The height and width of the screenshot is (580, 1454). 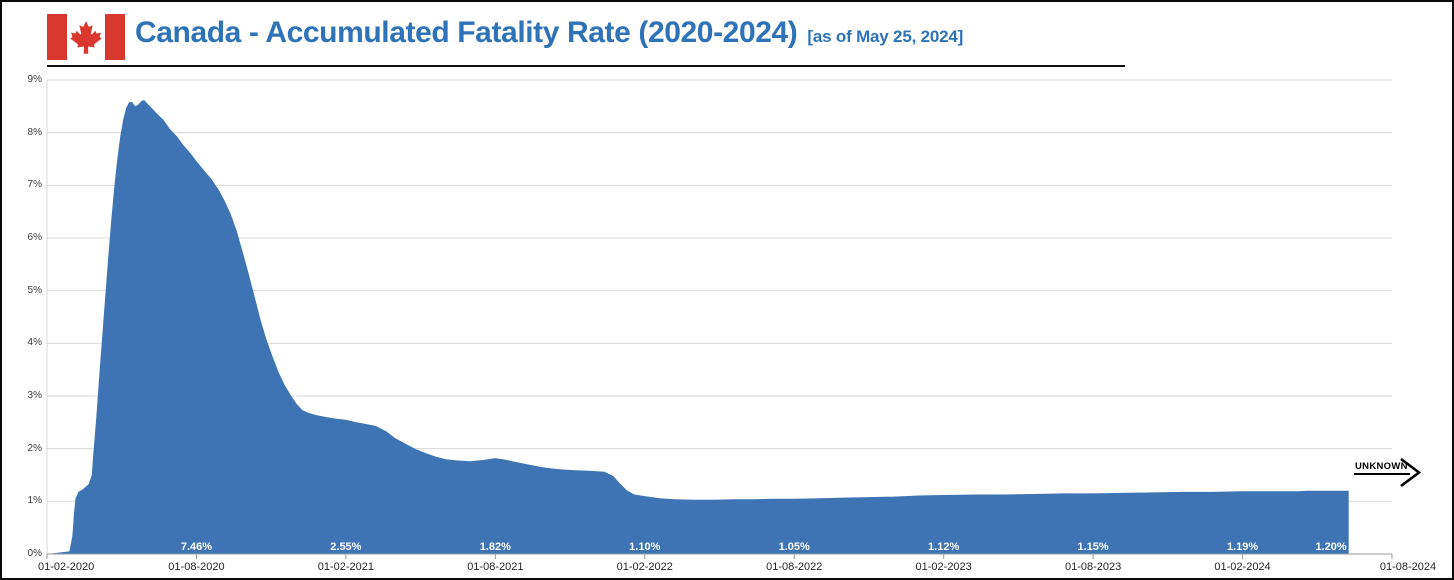 I want to click on data-label: 1.05%, so click(x=794, y=547).